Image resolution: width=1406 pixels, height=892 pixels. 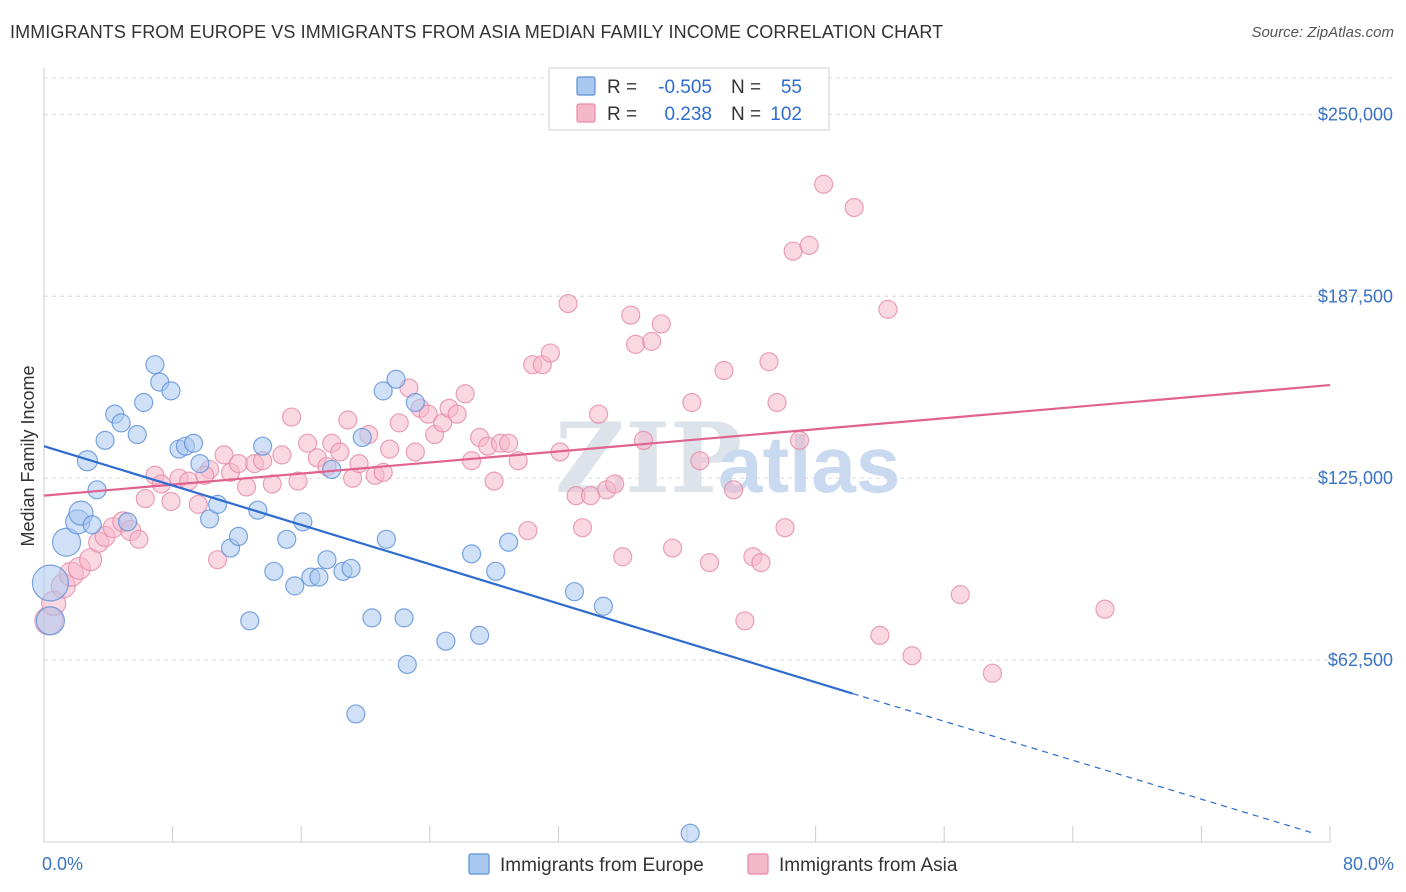 I want to click on x-tick-labels: 0.0% 80.0%, so click(x=718, y=864).